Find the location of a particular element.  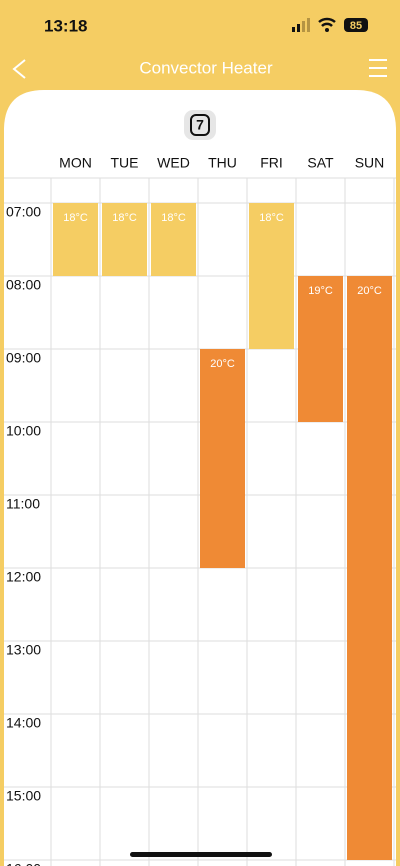

block-temperature: 19°C is located at coordinates (320, 291).